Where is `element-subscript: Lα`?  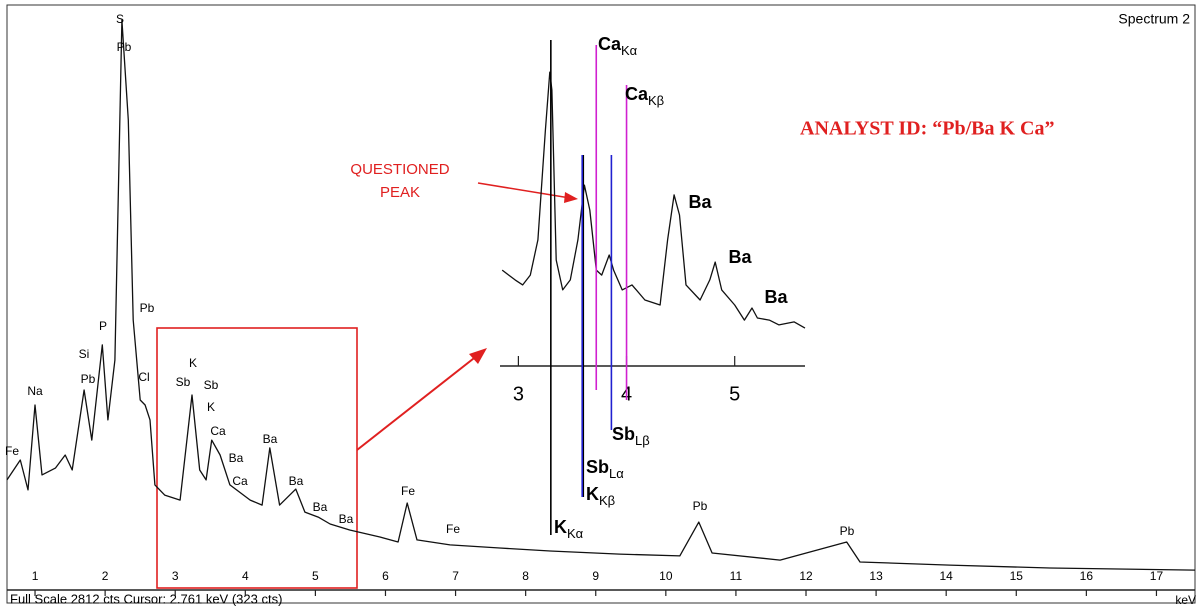 element-subscript: Lα is located at coordinates (616, 473).